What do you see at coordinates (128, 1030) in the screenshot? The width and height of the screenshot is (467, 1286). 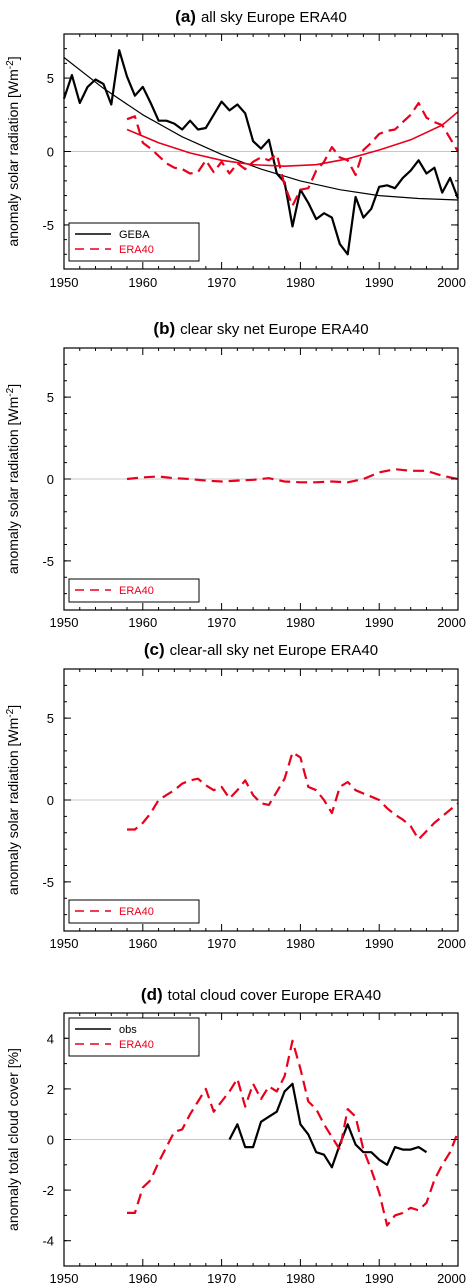 I see `legend-label: obs` at bounding box center [128, 1030].